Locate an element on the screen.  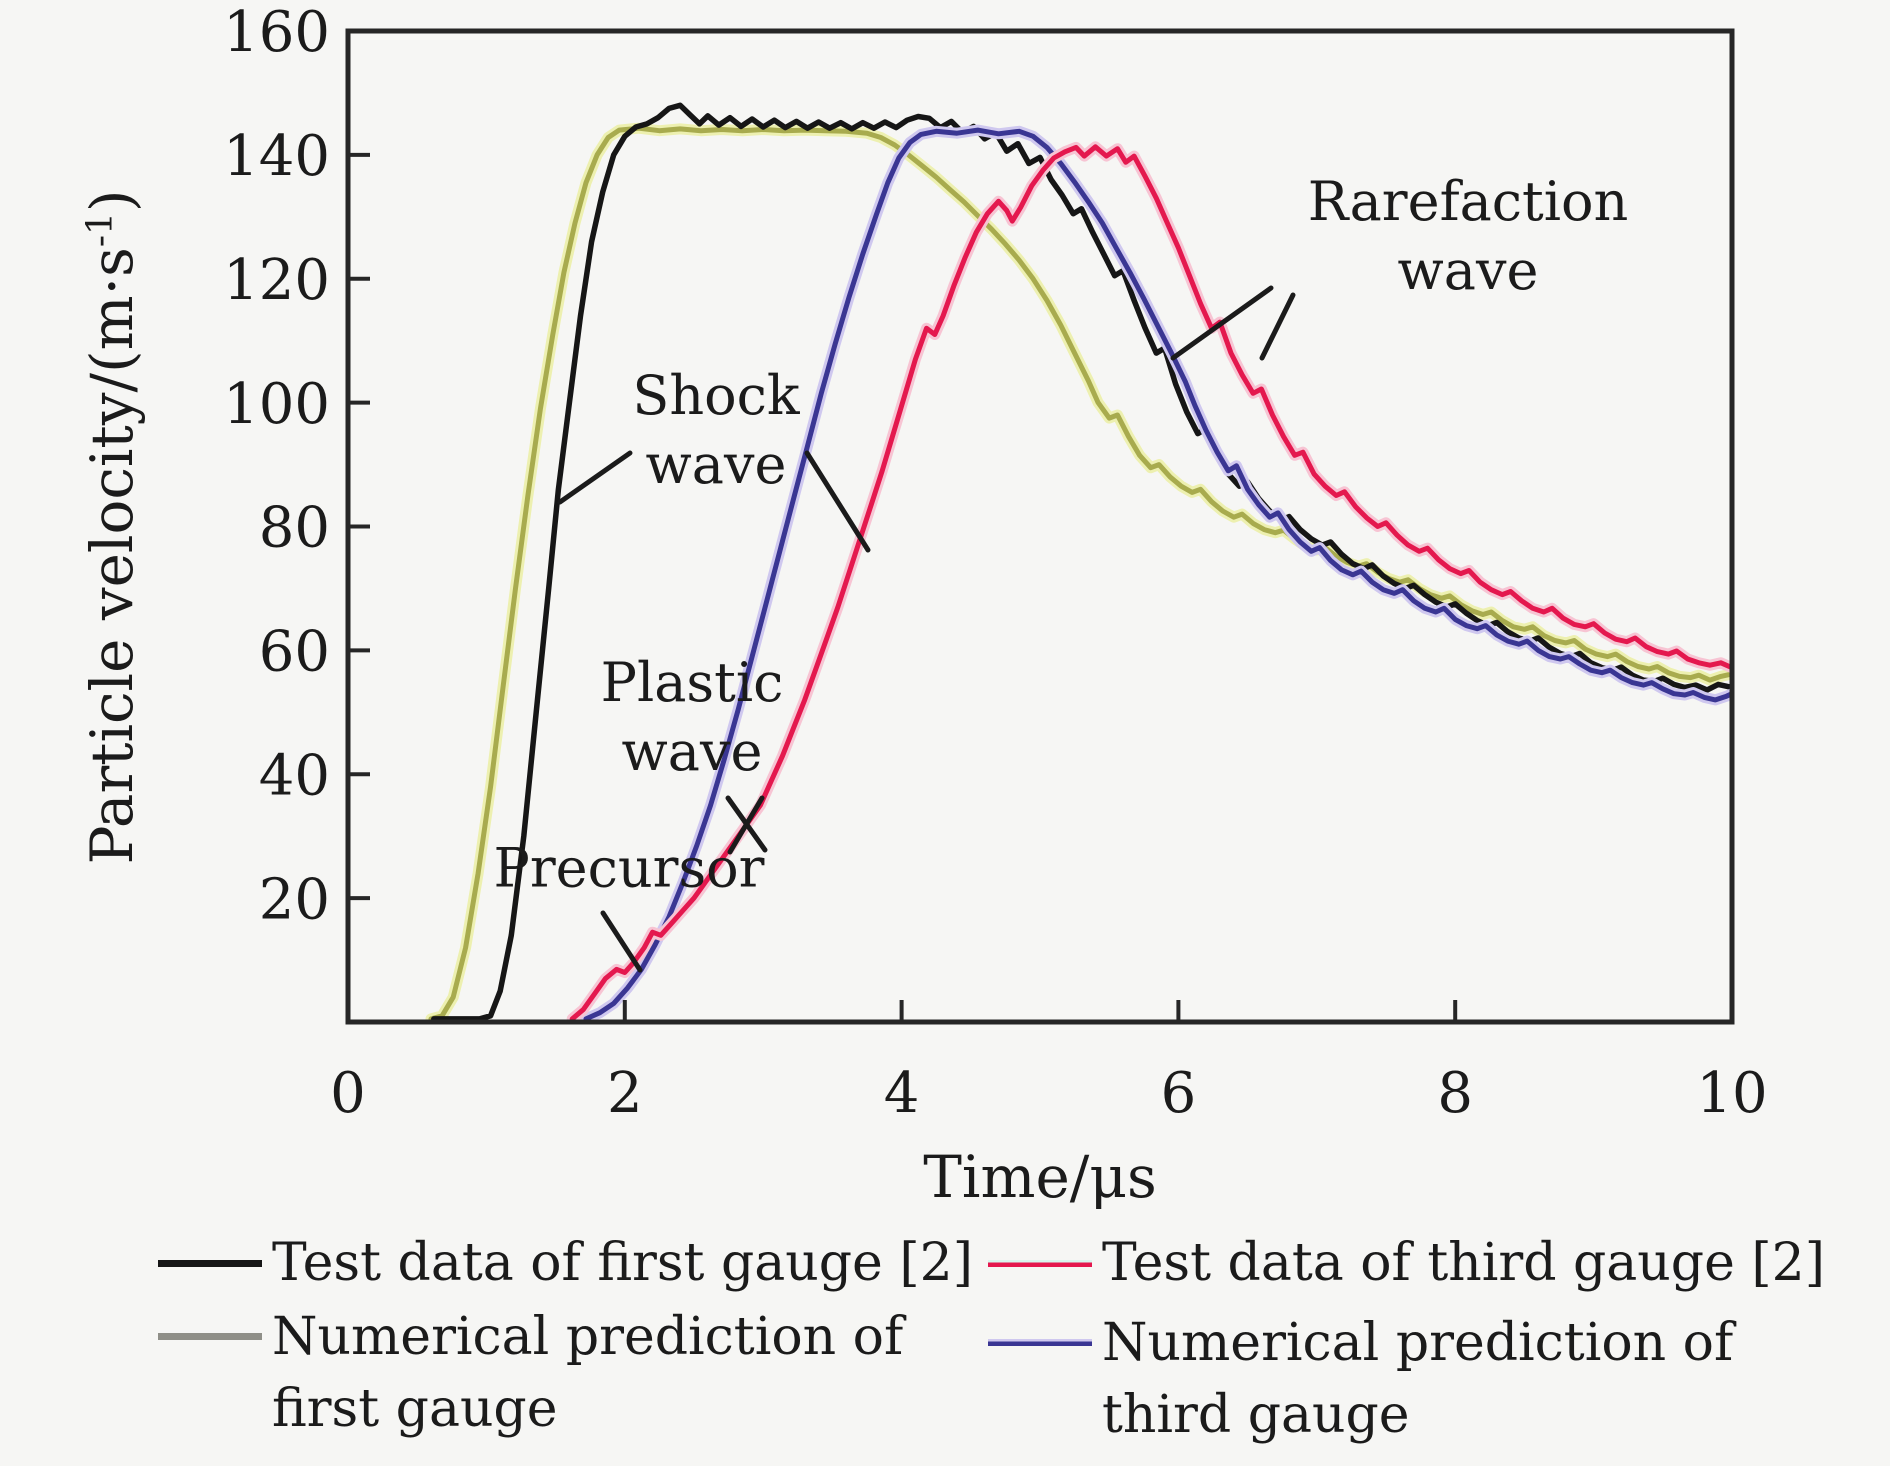
legend-swatch-test-first is located at coordinates (210, 1264).